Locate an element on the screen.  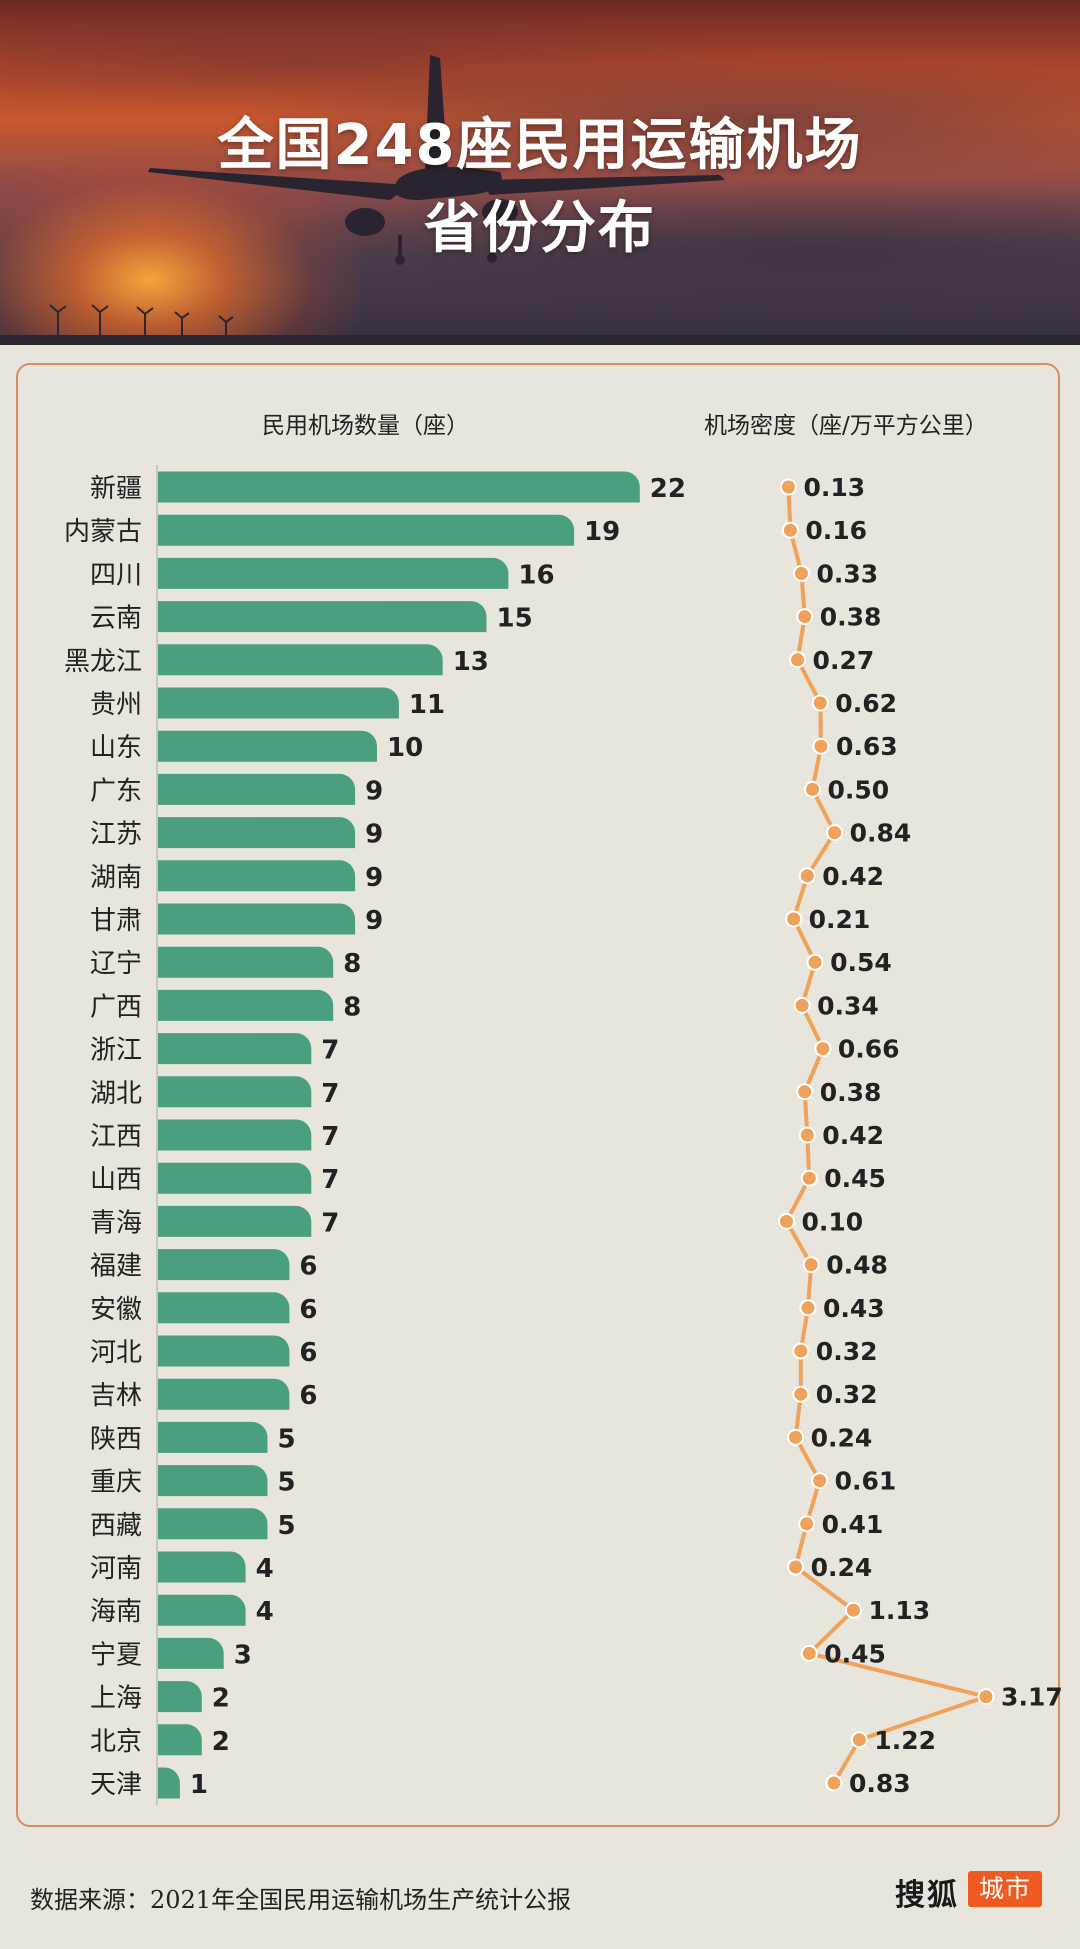
category-label: 陕西 is located at coordinates (116, 1439).